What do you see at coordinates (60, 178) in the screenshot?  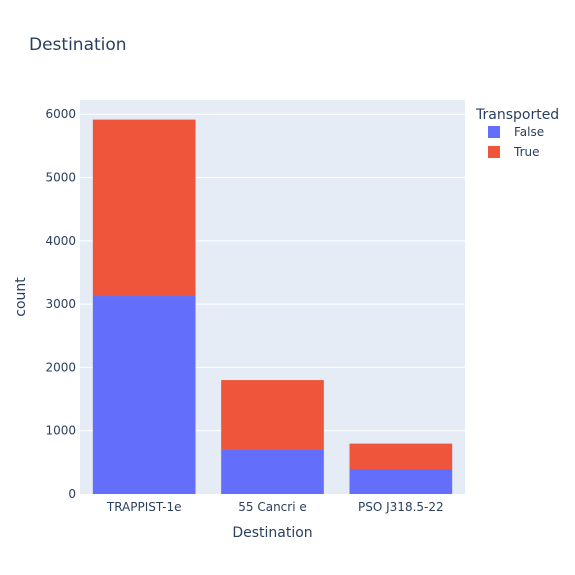 I see `y-tick-label: 5000` at bounding box center [60, 178].